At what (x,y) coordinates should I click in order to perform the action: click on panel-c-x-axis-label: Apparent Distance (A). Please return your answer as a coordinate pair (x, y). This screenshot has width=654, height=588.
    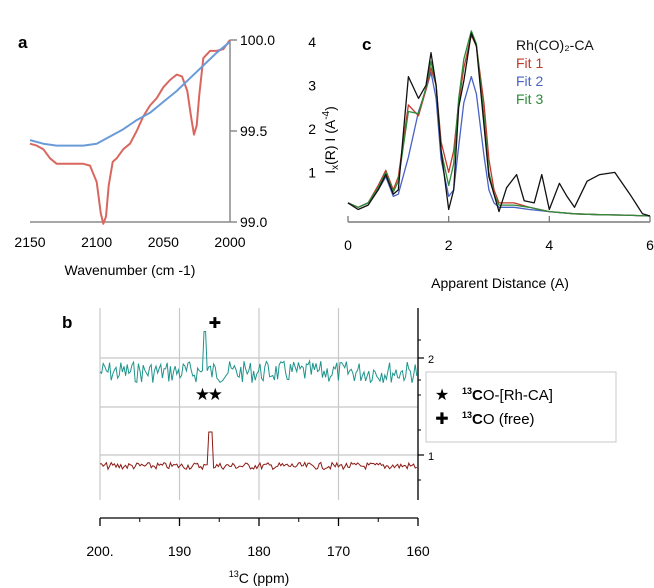
    Looking at the image, I should click on (500, 283).